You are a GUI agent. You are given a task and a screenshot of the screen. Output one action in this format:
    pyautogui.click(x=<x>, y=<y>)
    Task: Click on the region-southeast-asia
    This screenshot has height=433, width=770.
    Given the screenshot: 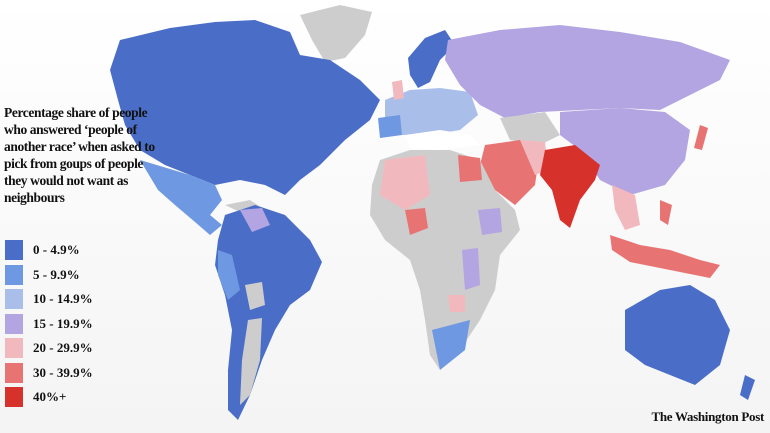 What is the action you would take?
    pyautogui.click(x=626, y=207)
    